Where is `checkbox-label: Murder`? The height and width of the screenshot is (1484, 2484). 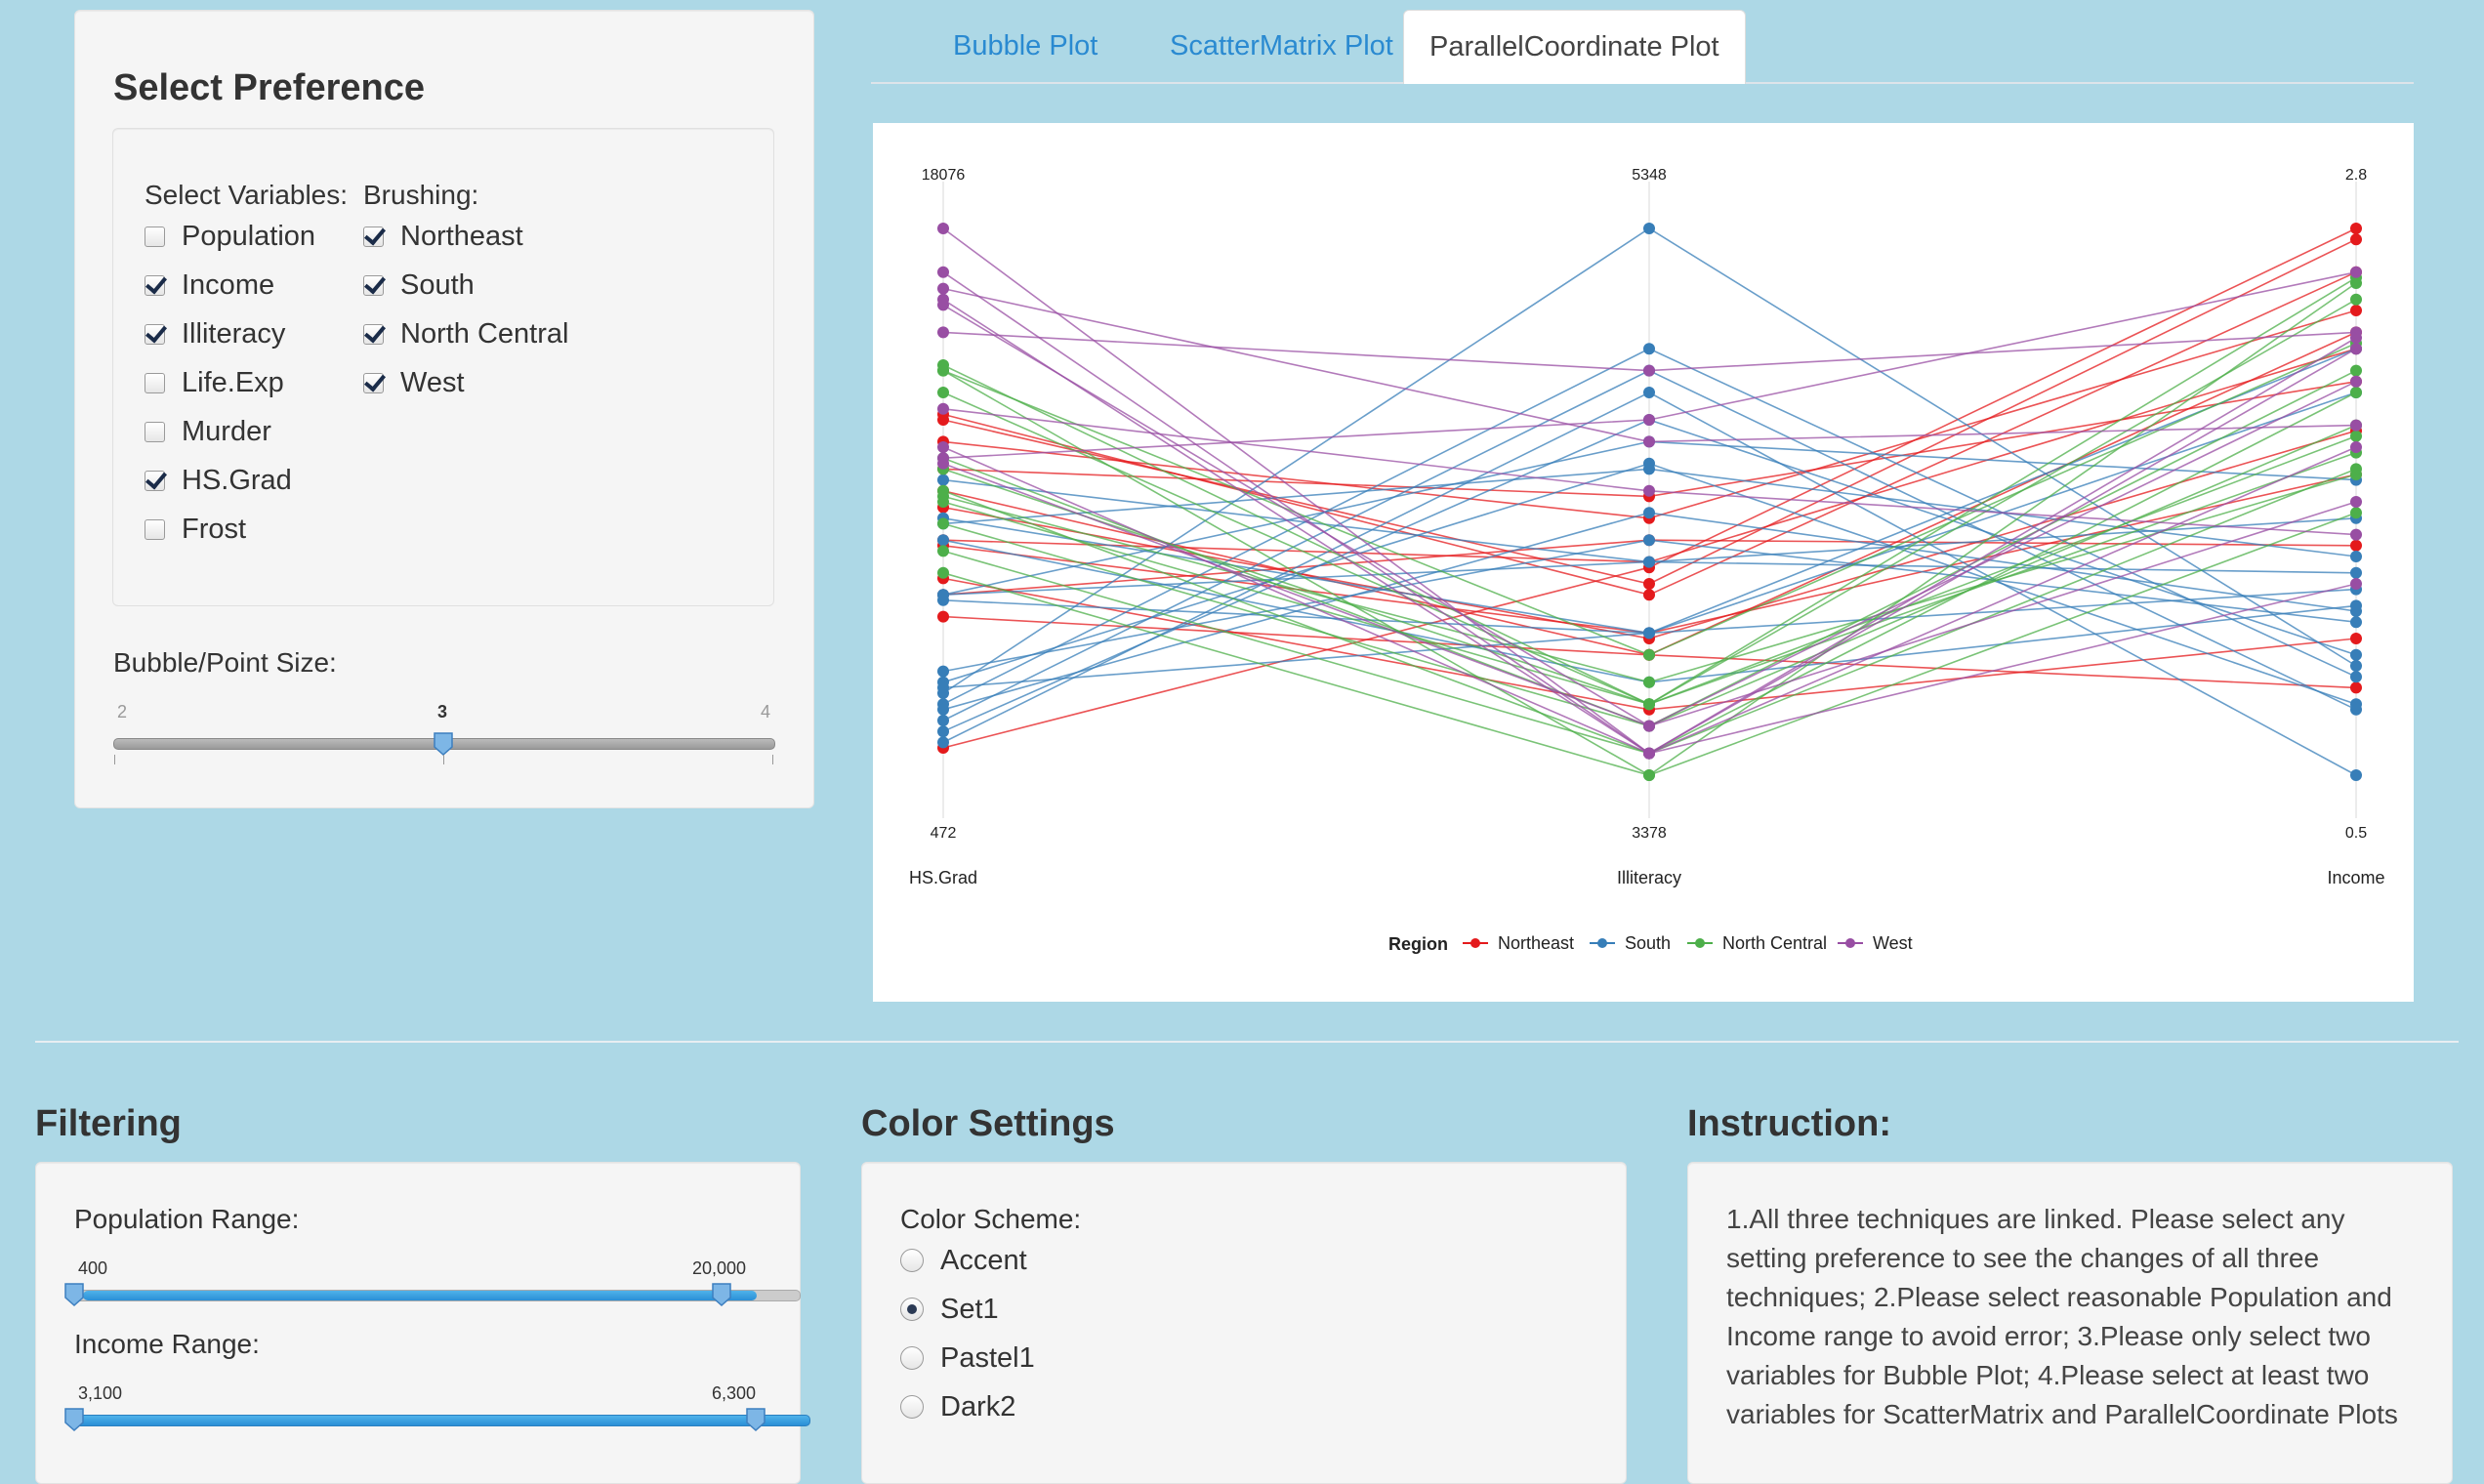 checkbox-label: Murder is located at coordinates (227, 431).